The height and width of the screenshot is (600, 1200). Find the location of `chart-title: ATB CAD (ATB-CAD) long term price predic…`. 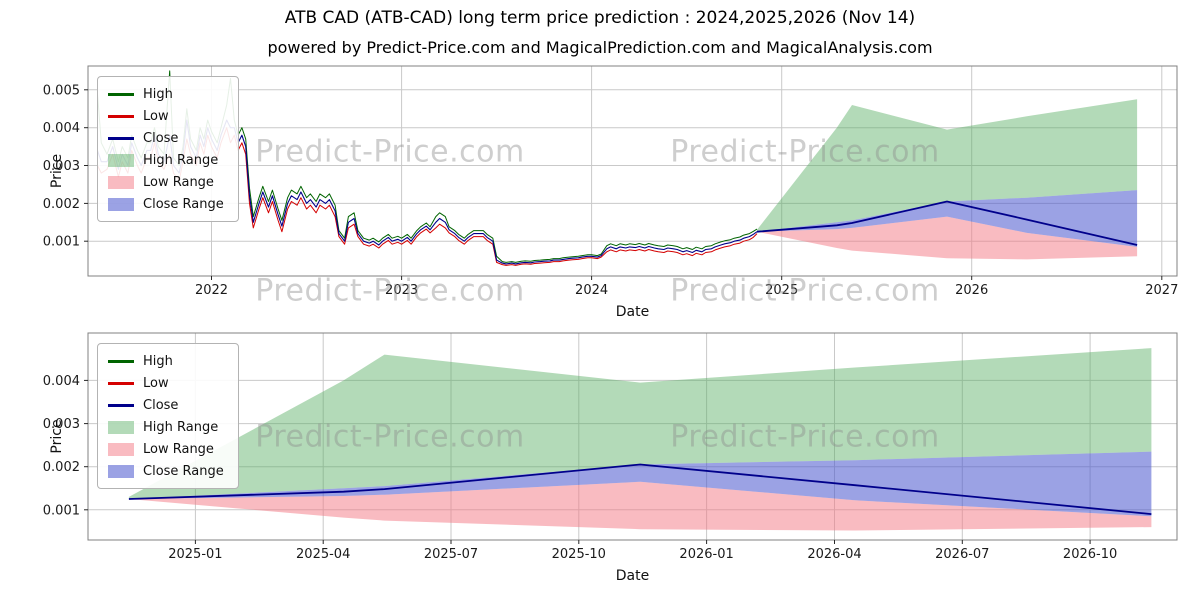

chart-title: ATB CAD (ATB-CAD) long term price predic… is located at coordinates (600, 18).